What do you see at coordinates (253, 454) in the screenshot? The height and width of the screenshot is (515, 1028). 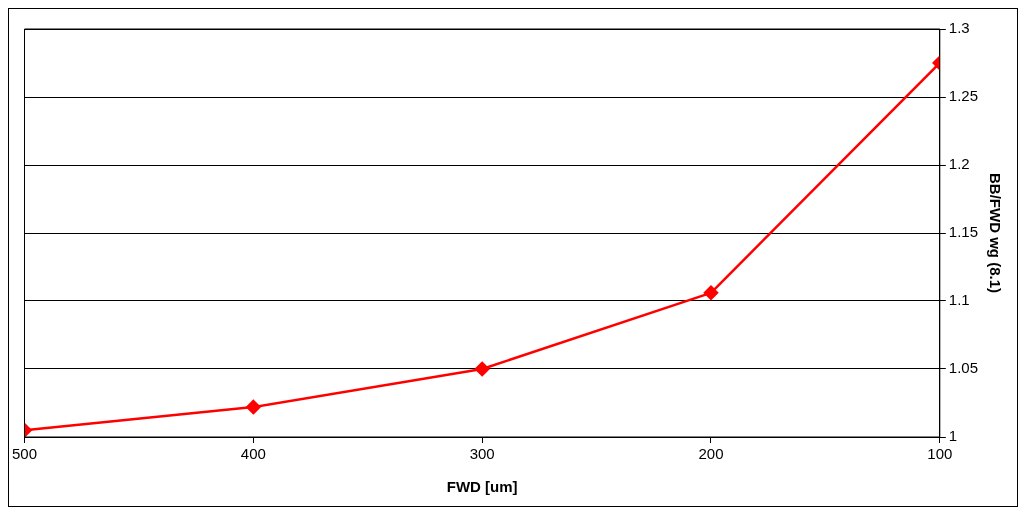 I see `x-tick-label: 400` at bounding box center [253, 454].